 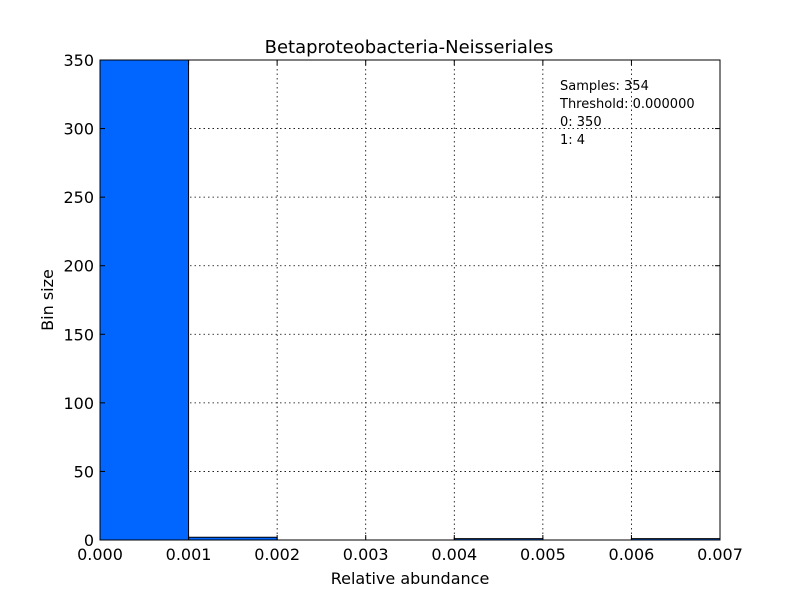 What do you see at coordinates (84, 471) in the screenshot?
I see `y-tick-label-1: 50` at bounding box center [84, 471].